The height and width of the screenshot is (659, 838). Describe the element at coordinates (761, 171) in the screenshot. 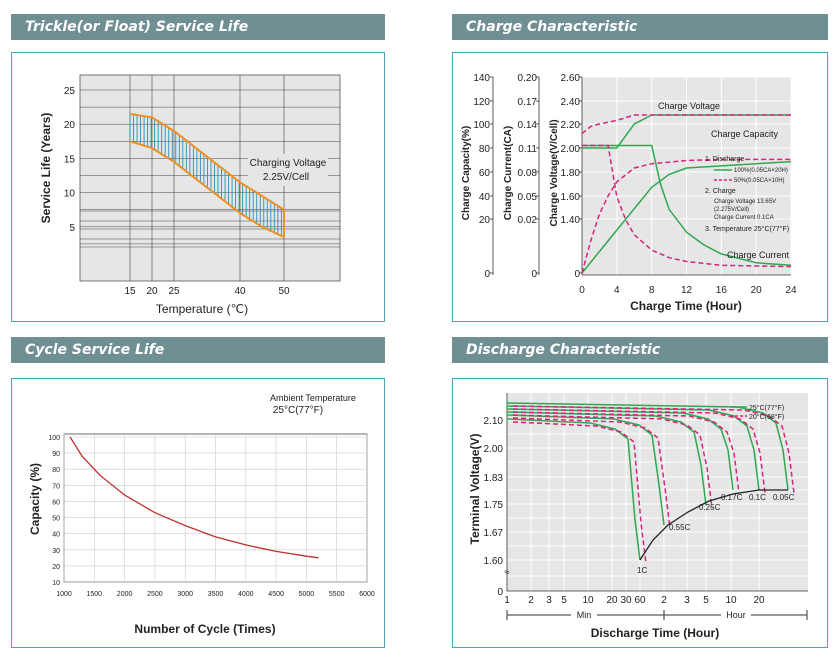

I see `charge-legend-l1a: 100%(0.05CA×20H)` at that location.